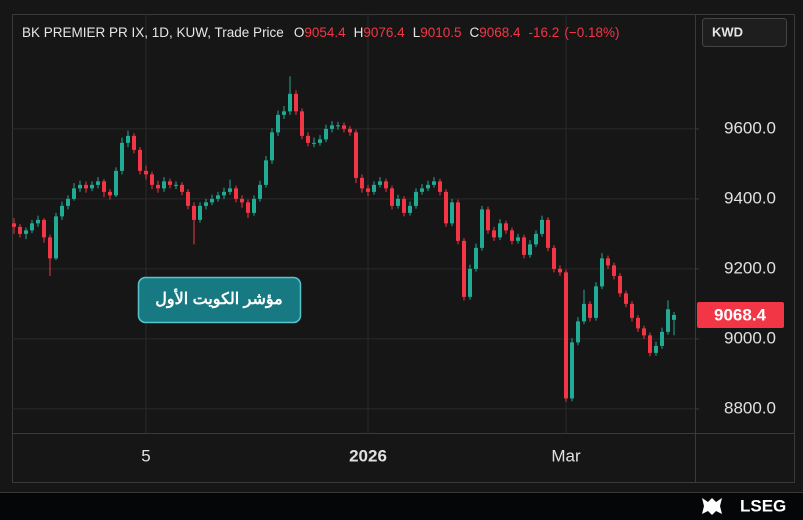 The width and height of the screenshot is (803, 520). Describe the element at coordinates (218, 298) in the screenshot. I see `annotation-text: مؤشر الكويت الأول` at that location.